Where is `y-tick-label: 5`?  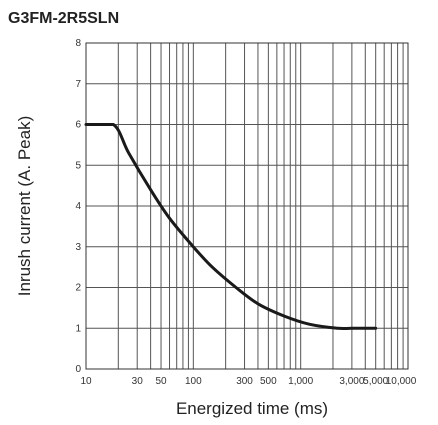
y-tick-label: 5 is located at coordinates (78, 165).